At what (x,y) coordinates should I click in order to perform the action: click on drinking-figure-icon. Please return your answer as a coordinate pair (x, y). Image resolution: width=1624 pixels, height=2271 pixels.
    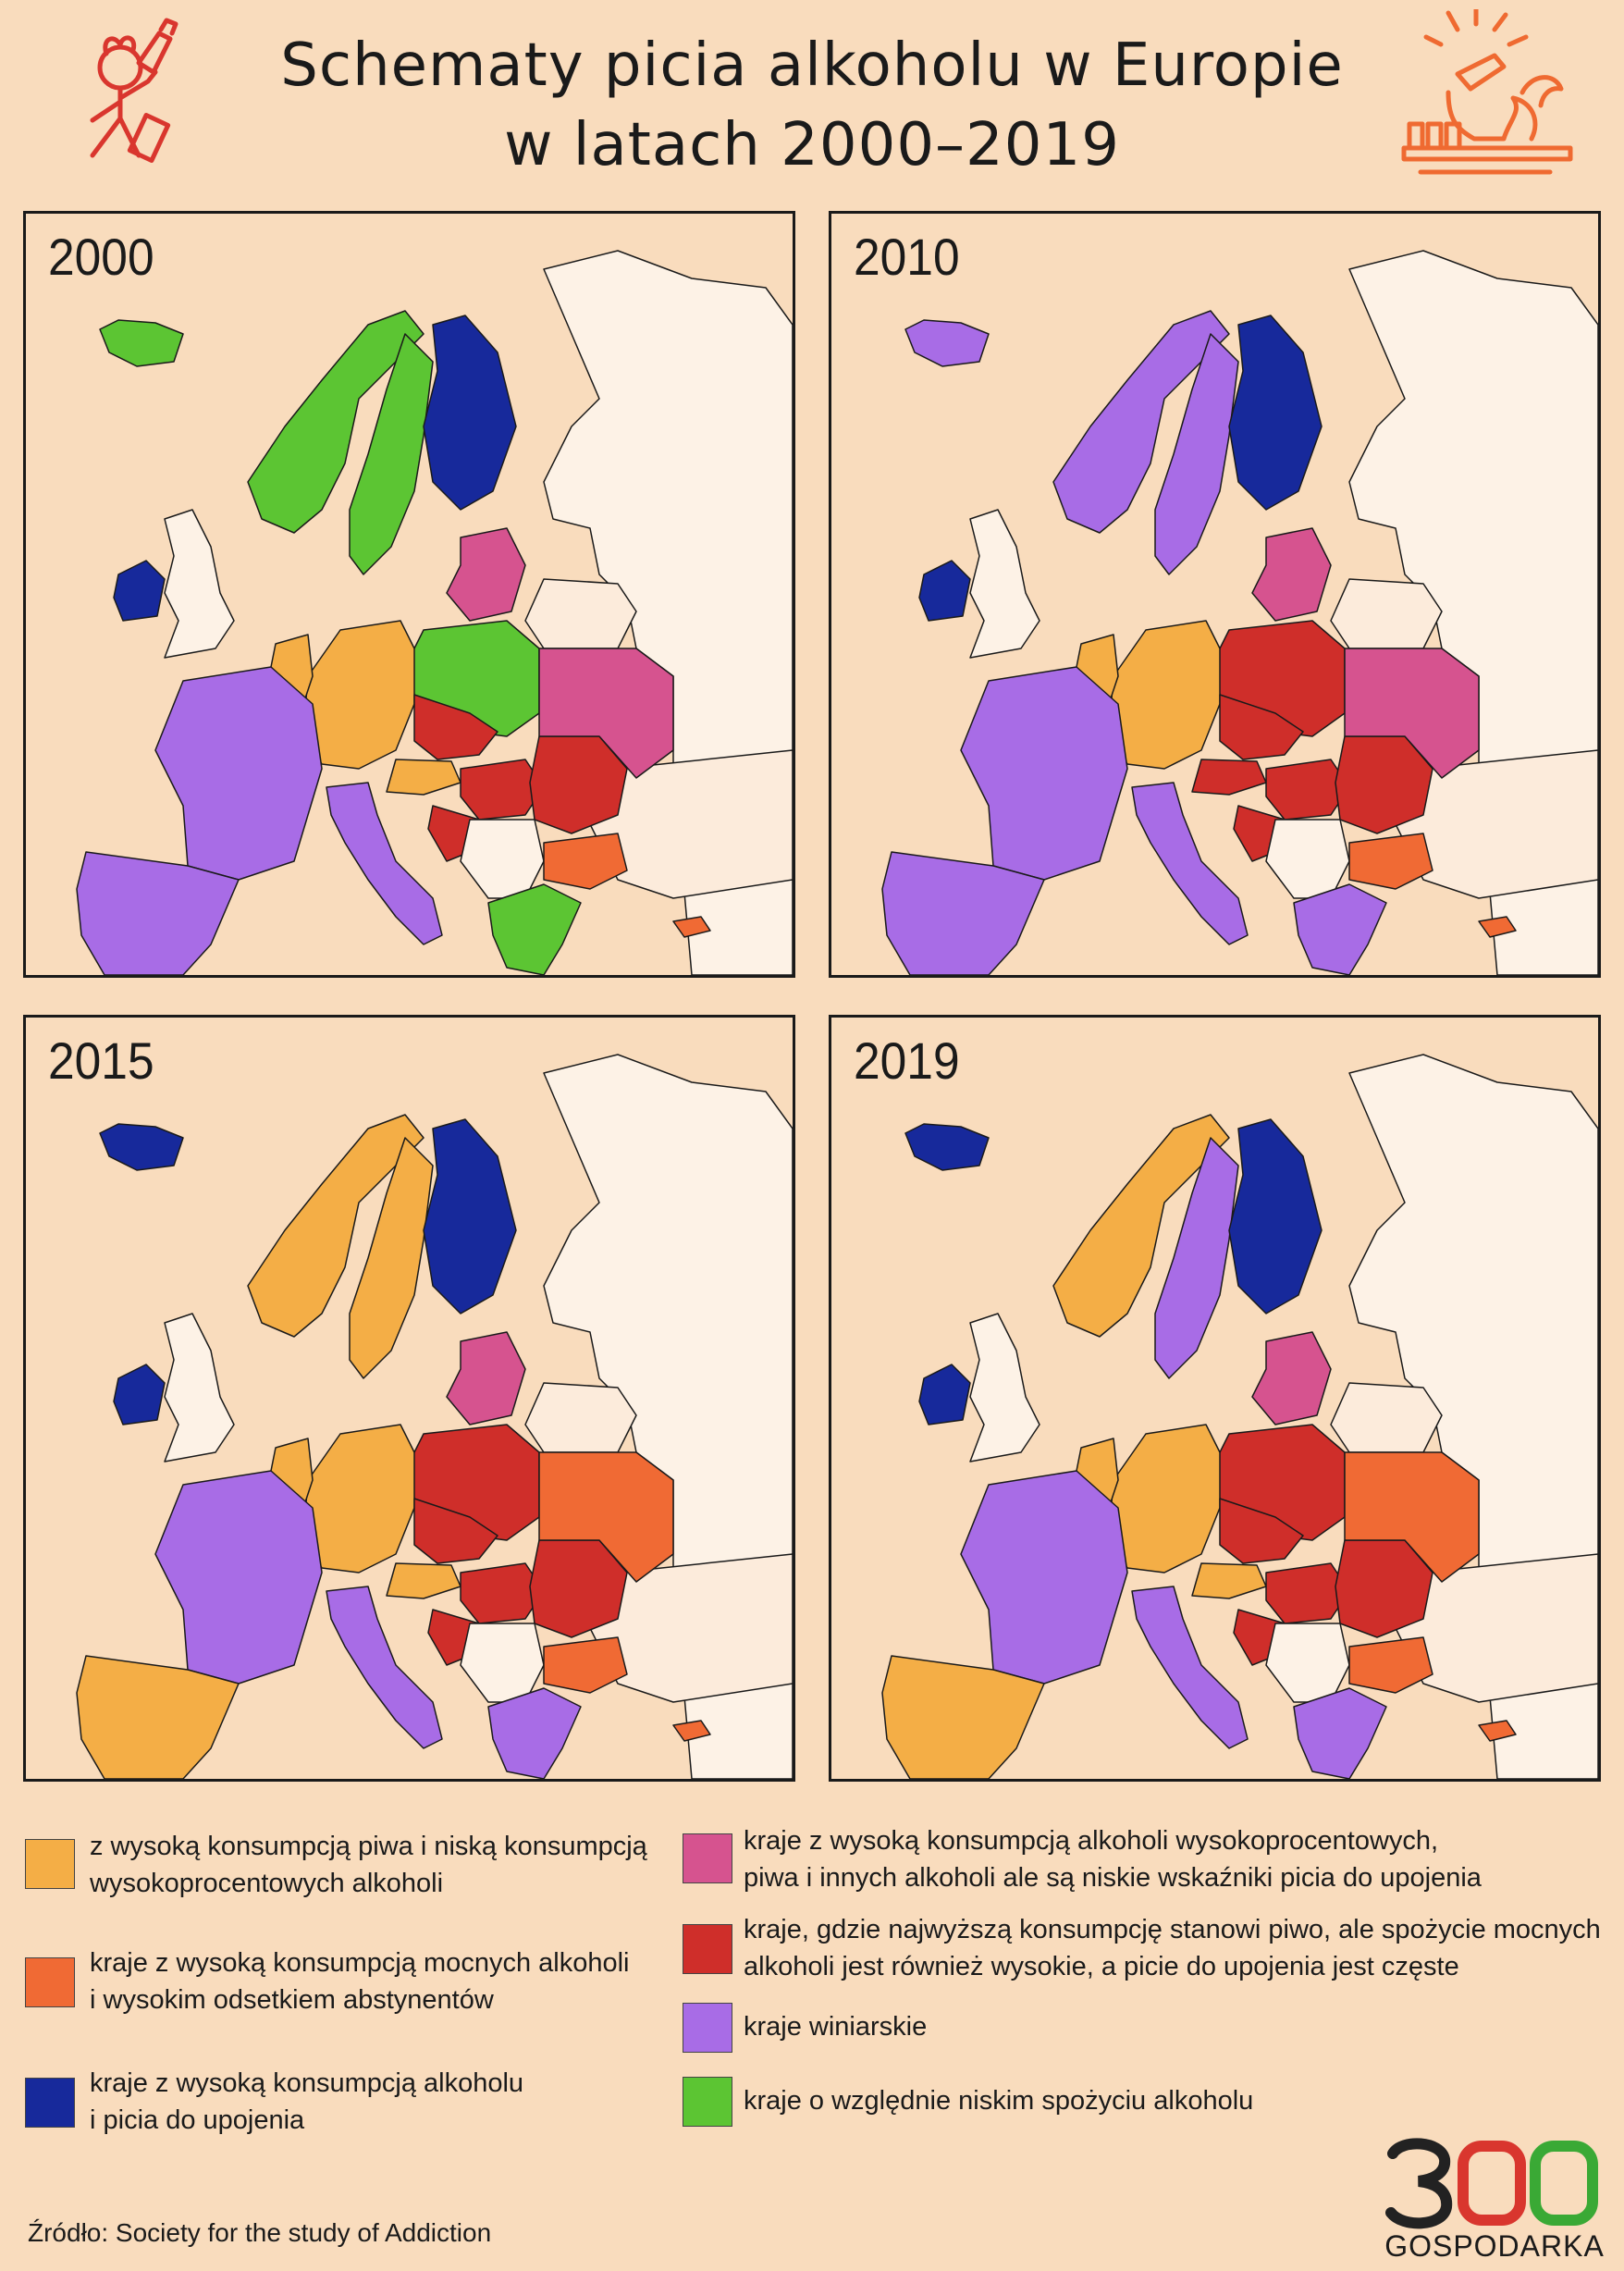
    Looking at the image, I should click on (134, 91).